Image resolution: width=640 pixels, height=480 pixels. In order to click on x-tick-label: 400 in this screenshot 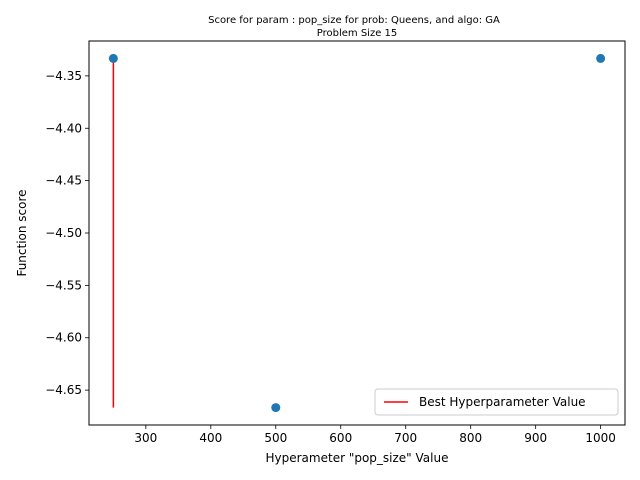, I will do `click(210, 438)`.